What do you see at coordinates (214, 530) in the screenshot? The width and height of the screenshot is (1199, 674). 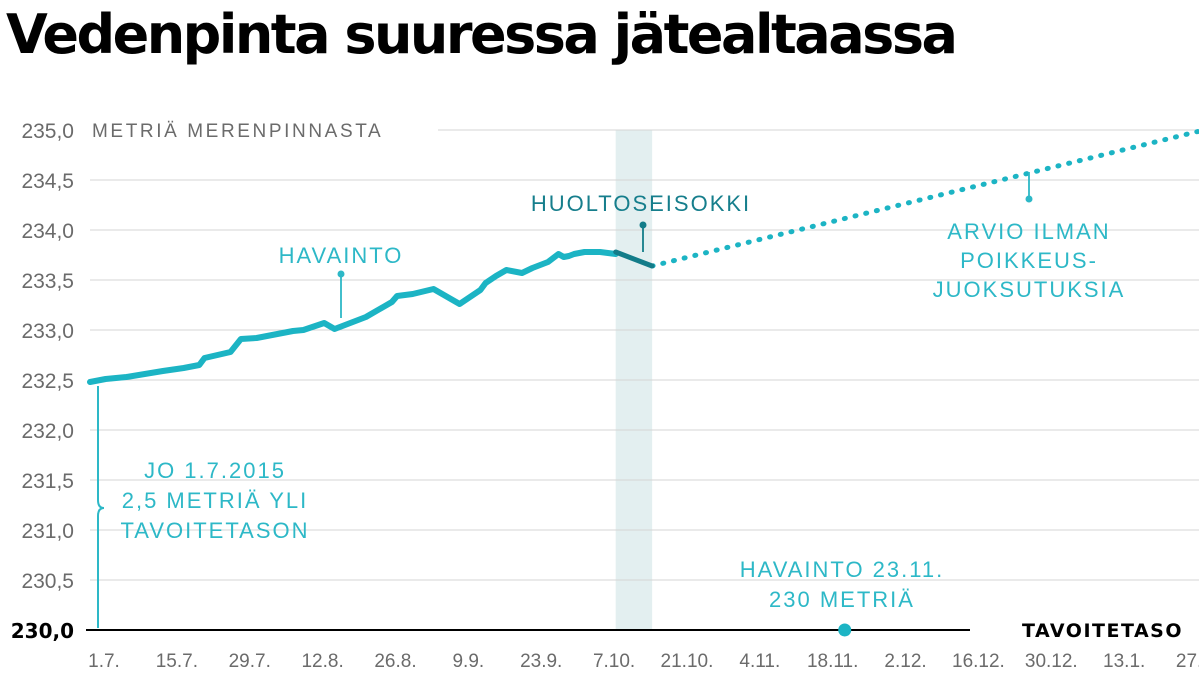 I see `annotation-start-note-line: TAVOITETASON` at bounding box center [214, 530].